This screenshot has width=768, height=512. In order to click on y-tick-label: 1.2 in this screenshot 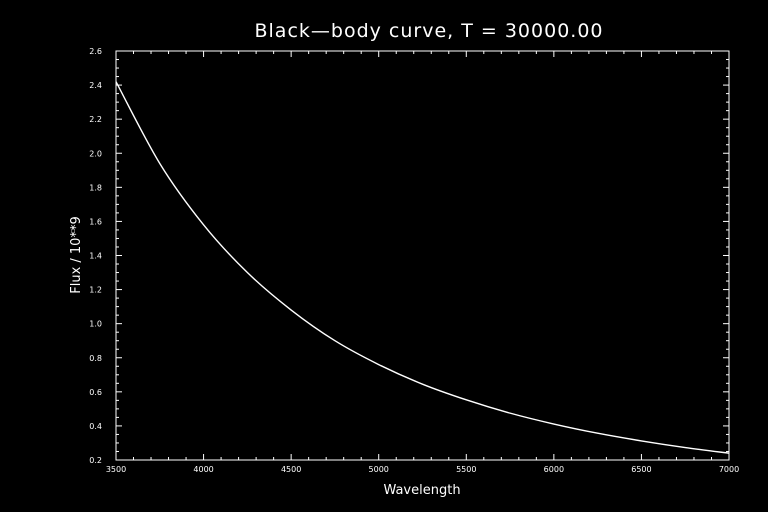, I will do `click(95, 290)`.